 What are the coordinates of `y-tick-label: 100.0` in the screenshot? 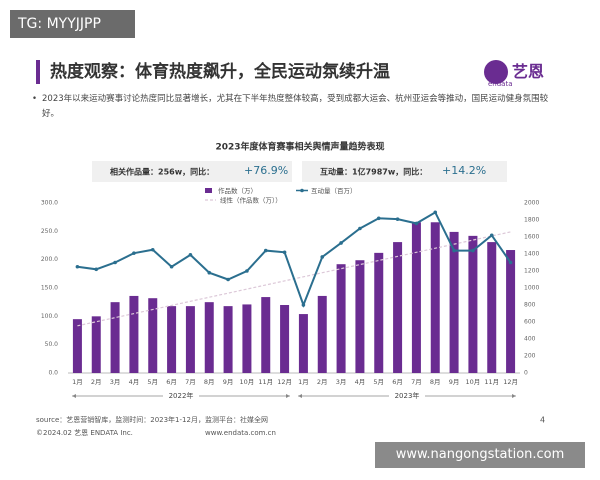 It's located at (49, 316).